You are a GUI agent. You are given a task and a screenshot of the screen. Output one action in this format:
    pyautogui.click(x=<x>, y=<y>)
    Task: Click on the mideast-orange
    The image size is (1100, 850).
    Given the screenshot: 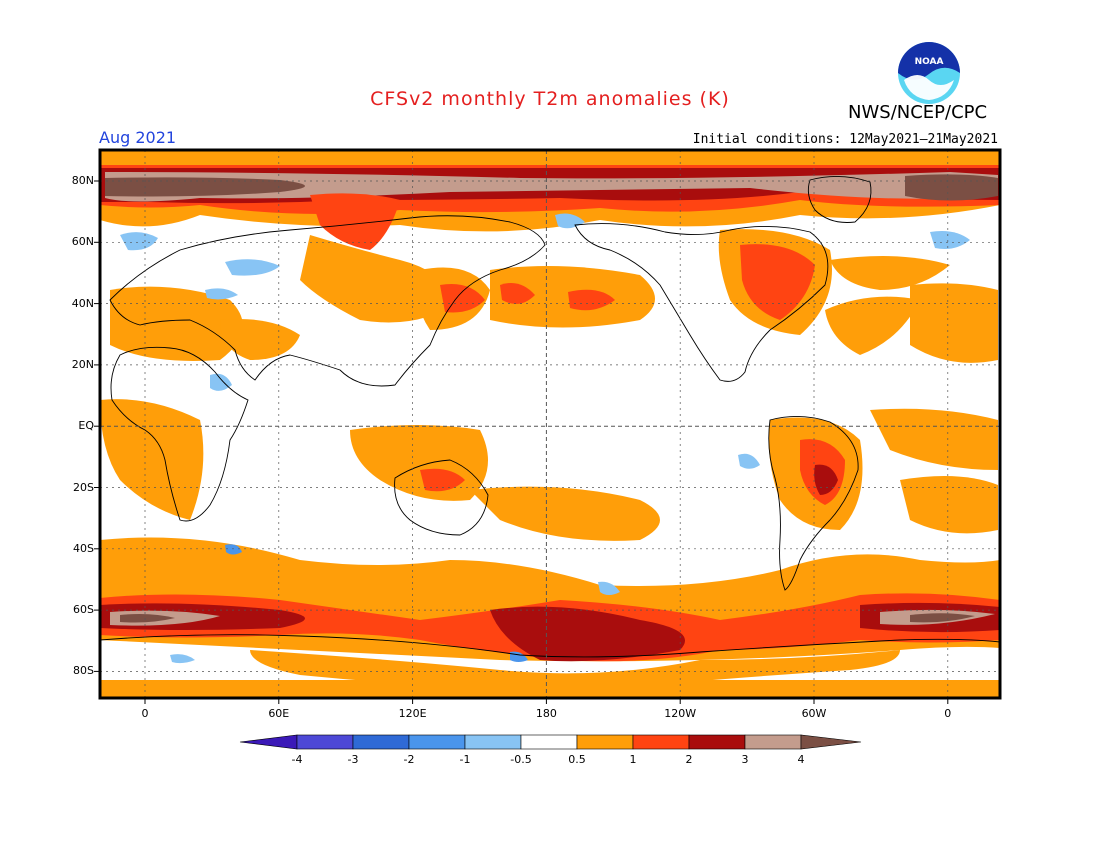 What is the action you would take?
    pyautogui.click(x=260, y=339)
    